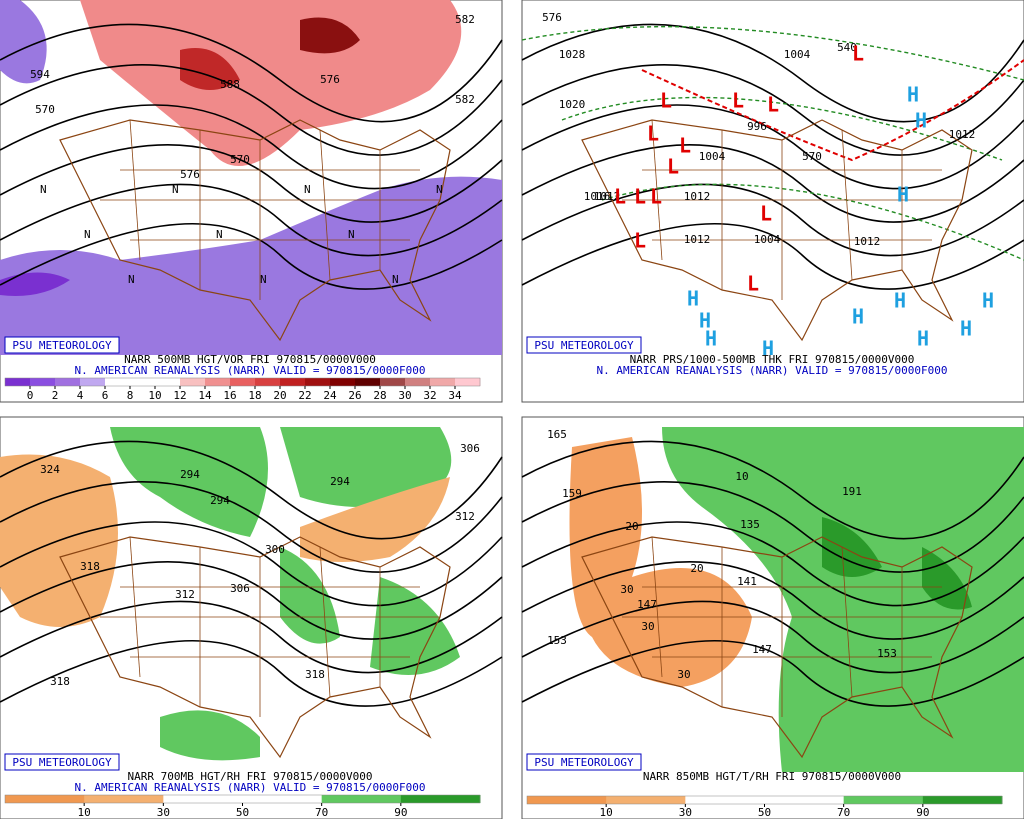 Image resolution: width=1024 pixels, height=823 pixels. What do you see at coordinates (307, 189) in the screenshot?
I see `vorticity-symbol: N` at bounding box center [307, 189].